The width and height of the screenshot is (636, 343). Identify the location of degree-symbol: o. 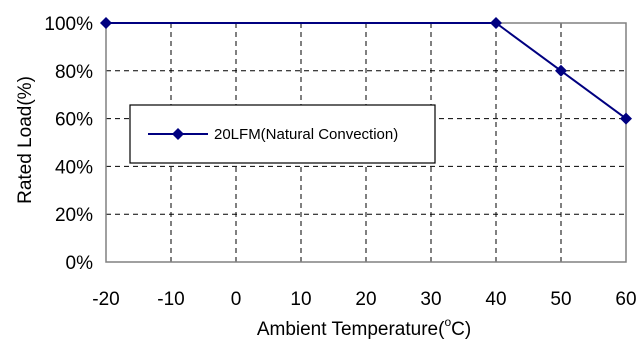
(447, 322).